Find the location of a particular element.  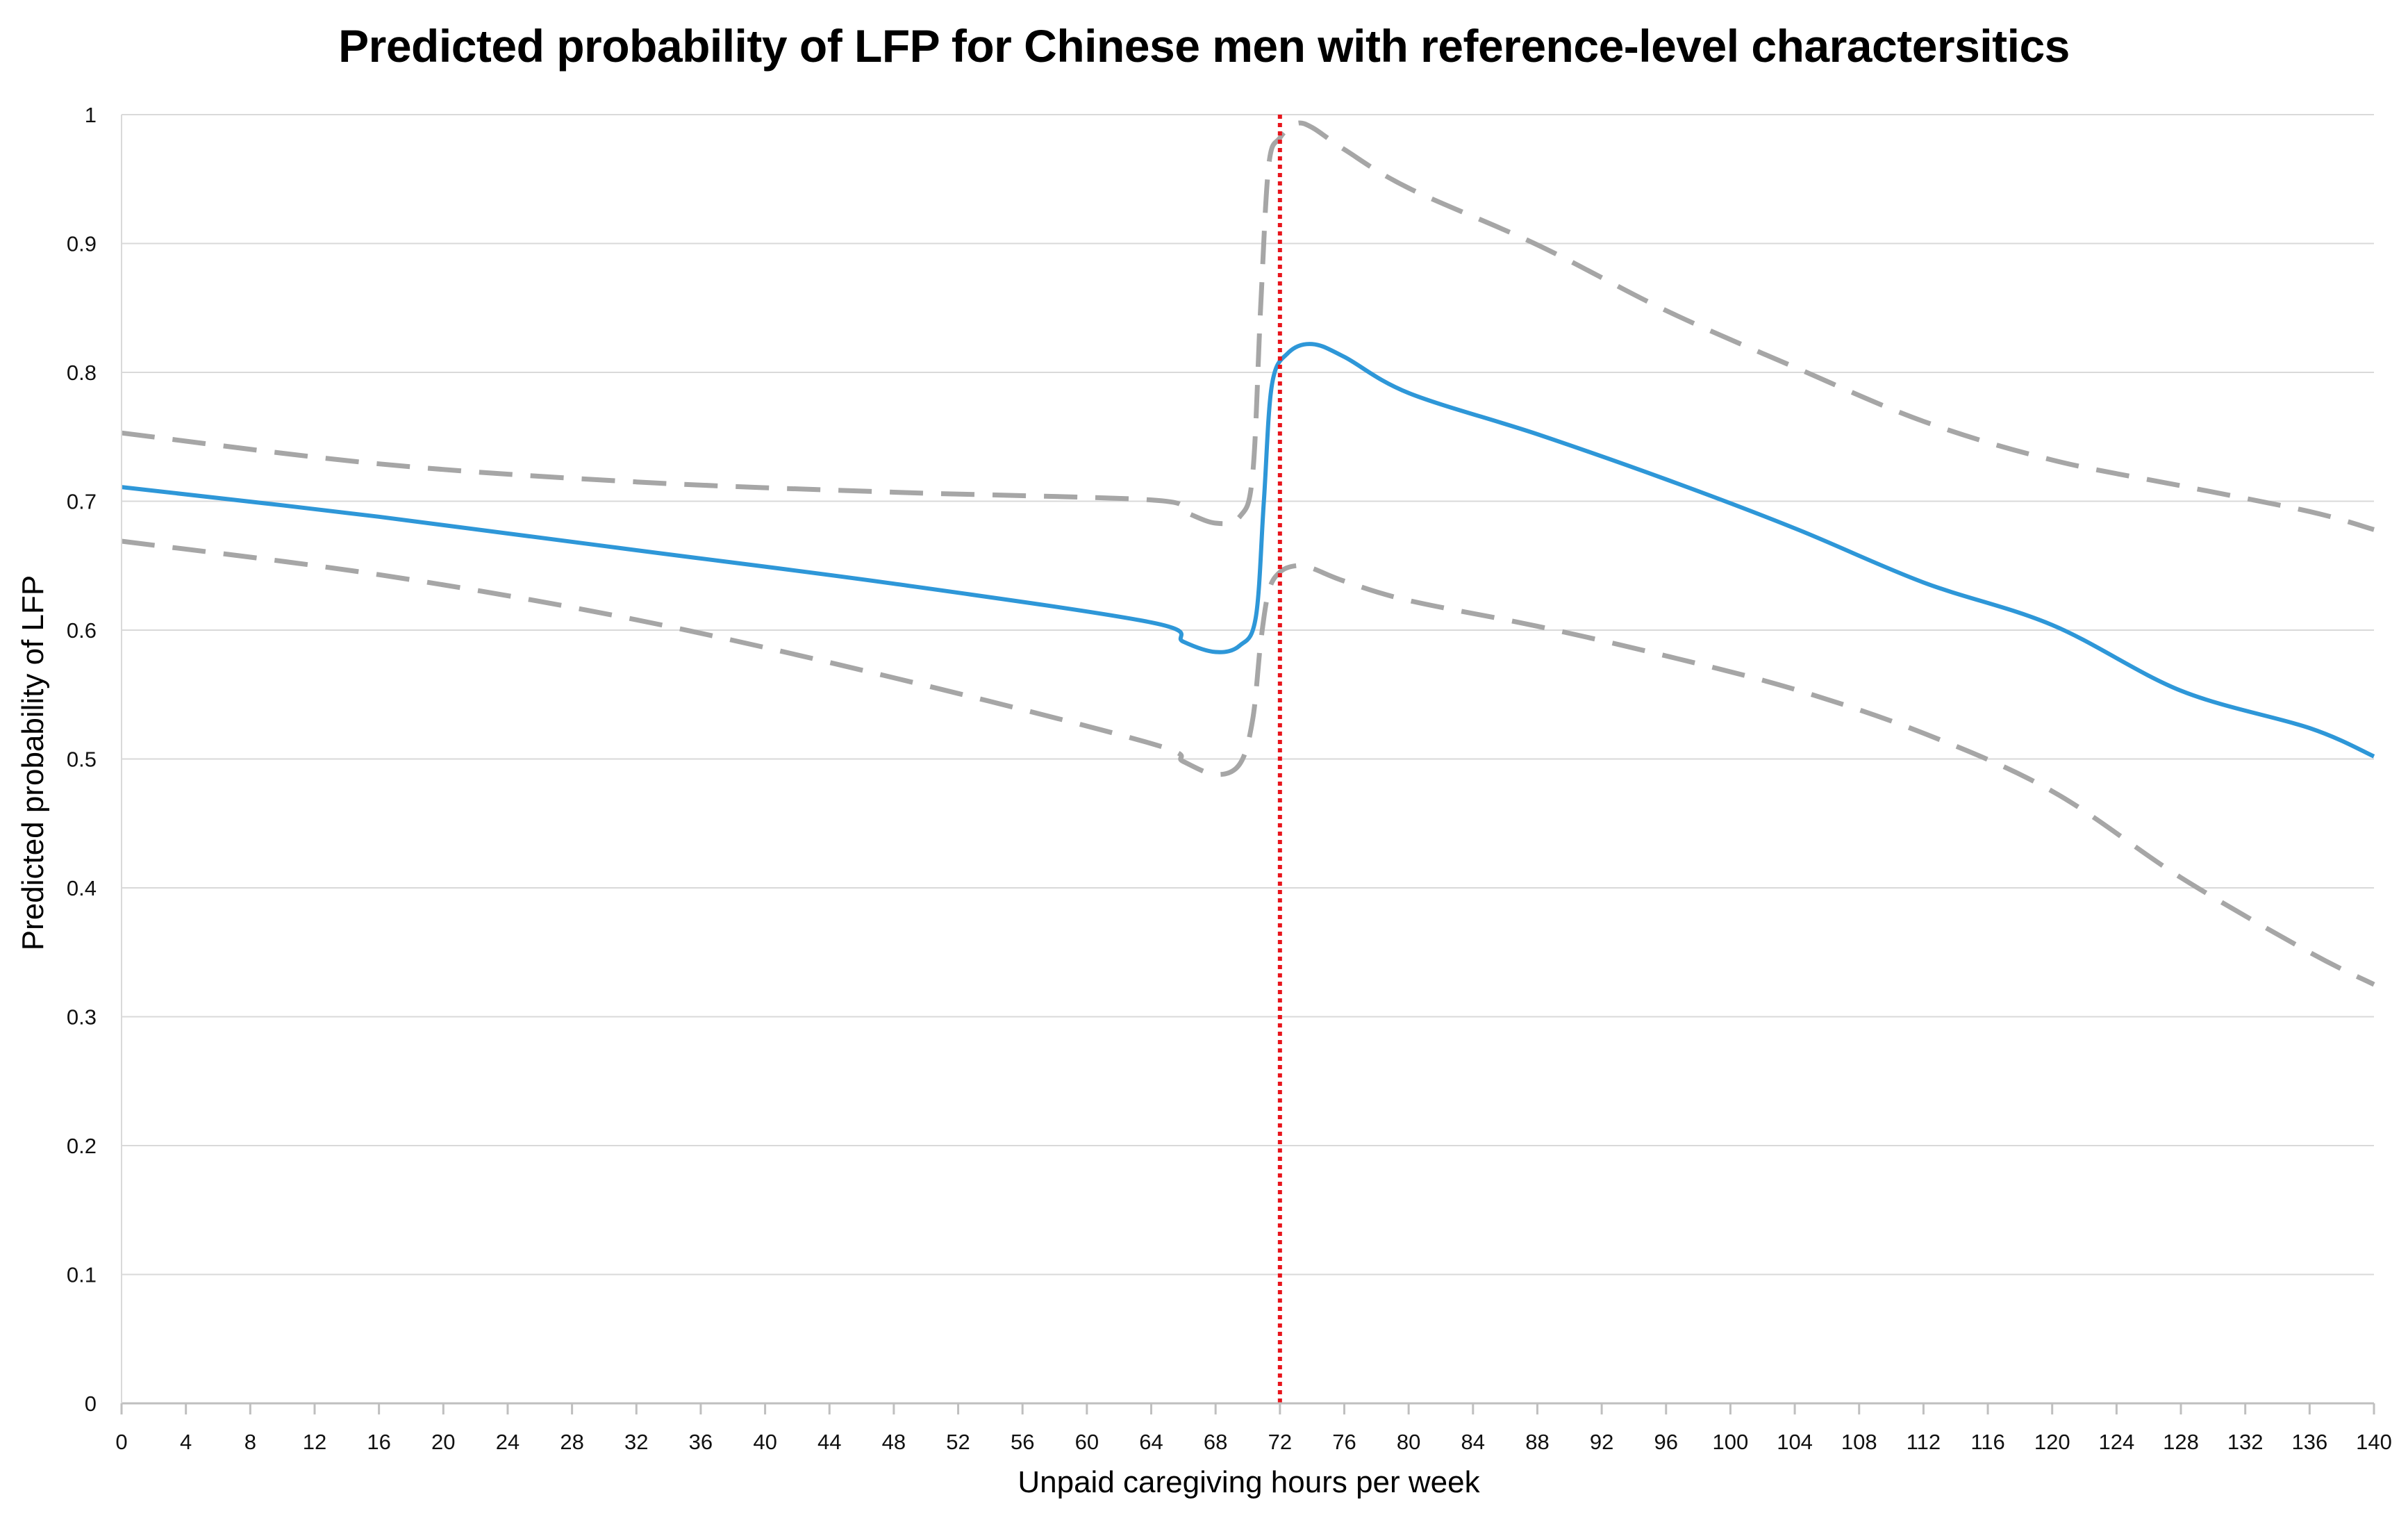

x-tick-label: 12 is located at coordinates (314, 1442).